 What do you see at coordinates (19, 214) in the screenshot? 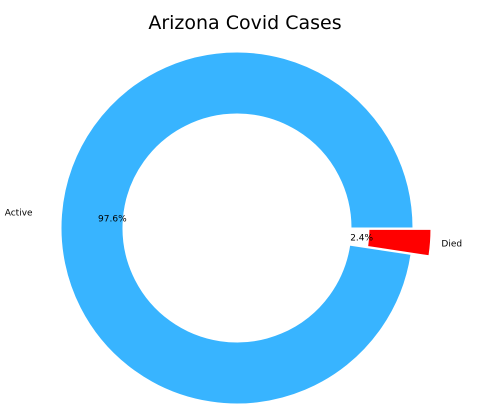
I see `slice-label-active: Active` at bounding box center [19, 214].